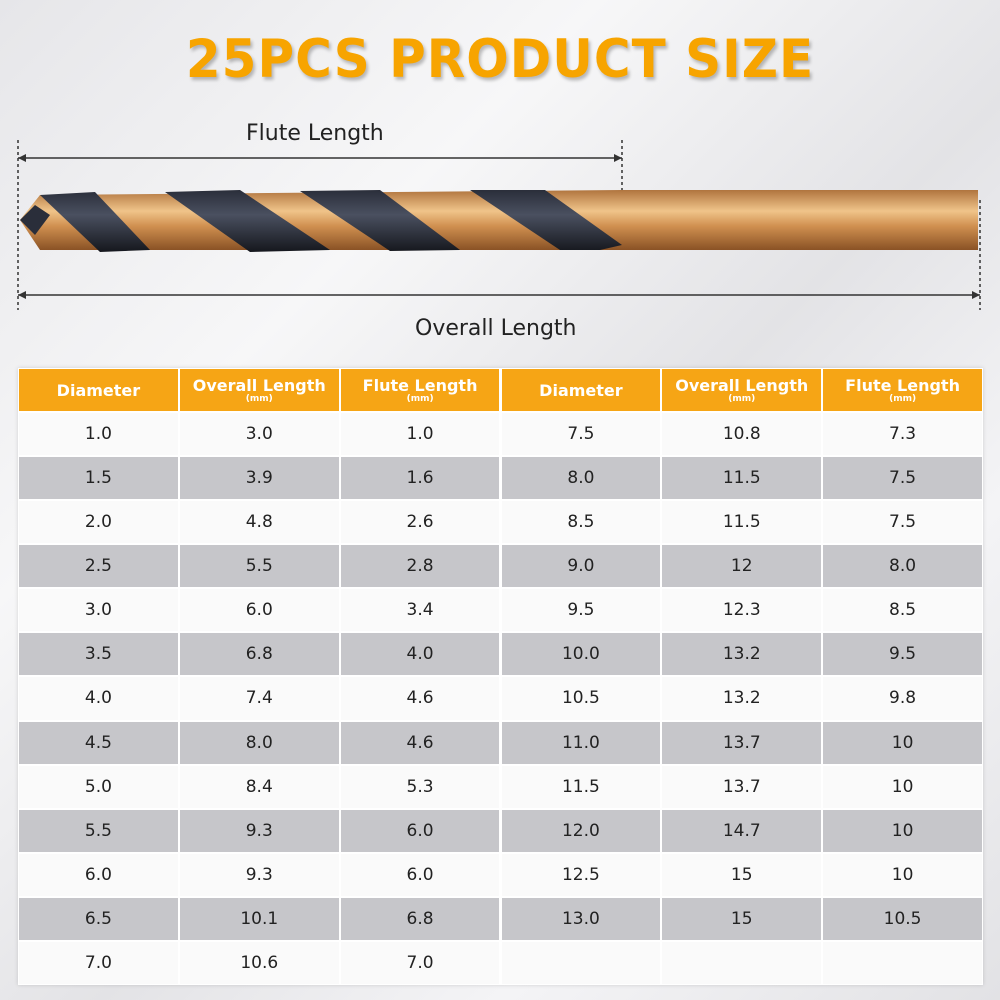  What do you see at coordinates (98, 742) in the screenshot?
I see `table-cell: 4.5` at bounding box center [98, 742].